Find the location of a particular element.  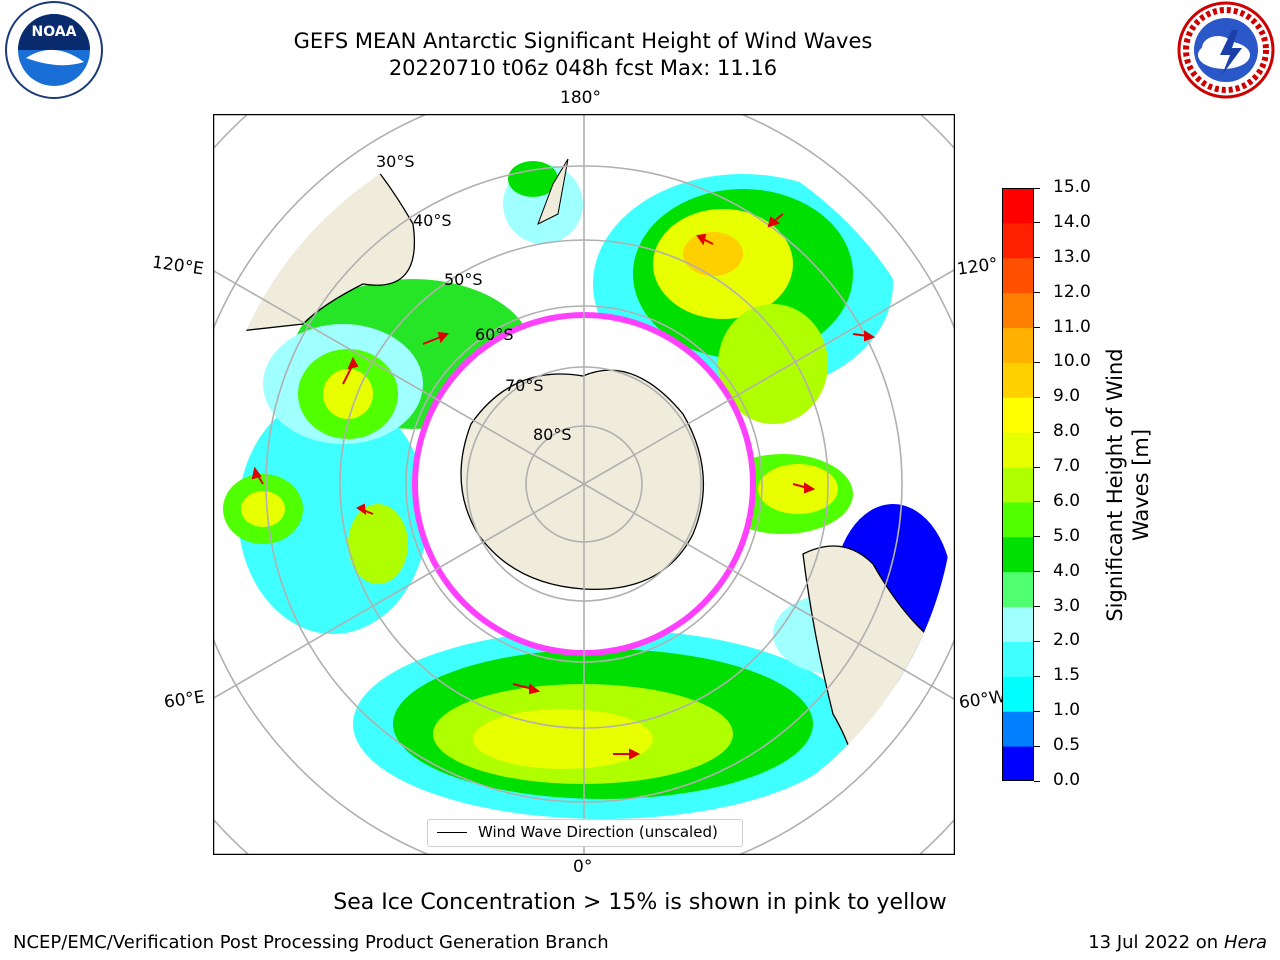

lat-label-50s: 50°S is located at coordinates (463, 279).